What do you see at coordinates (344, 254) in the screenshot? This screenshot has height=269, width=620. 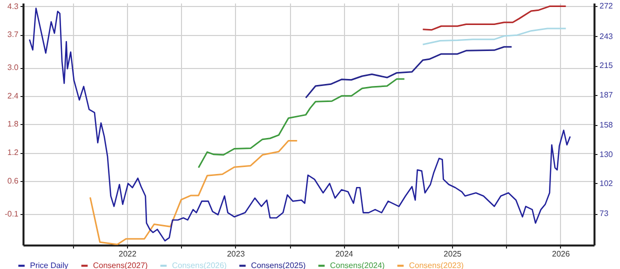 I see `x-tick-label: 2024` at bounding box center [344, 254].